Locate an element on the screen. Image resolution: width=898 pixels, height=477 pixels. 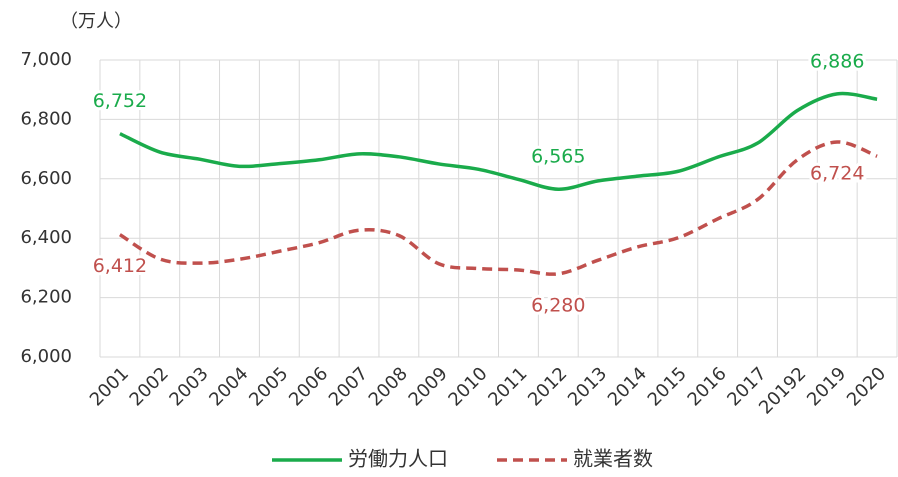
legend-label: 労働力人口 is located at coordinates (398, 459).